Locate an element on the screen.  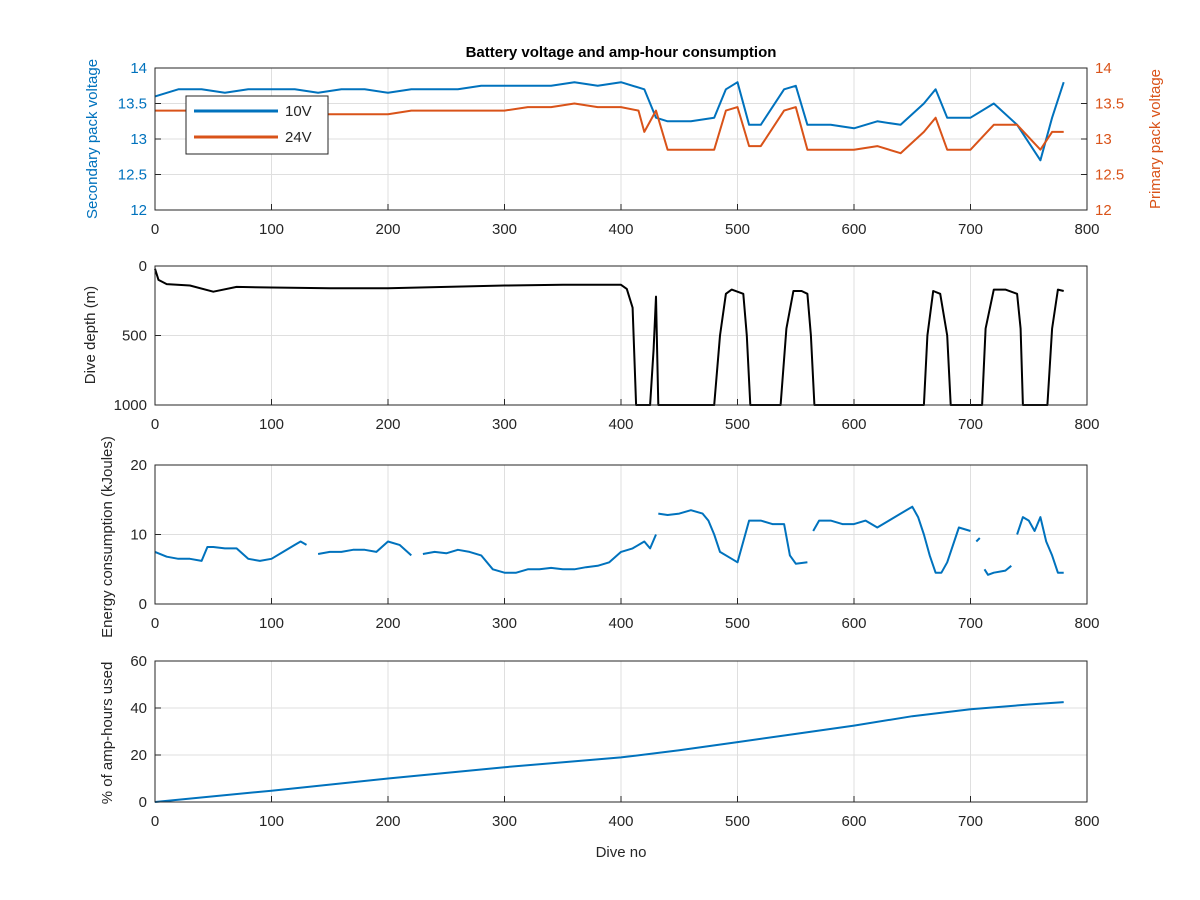
y-right-tick-label: 12.5 is located at coordinates (1109, 175).